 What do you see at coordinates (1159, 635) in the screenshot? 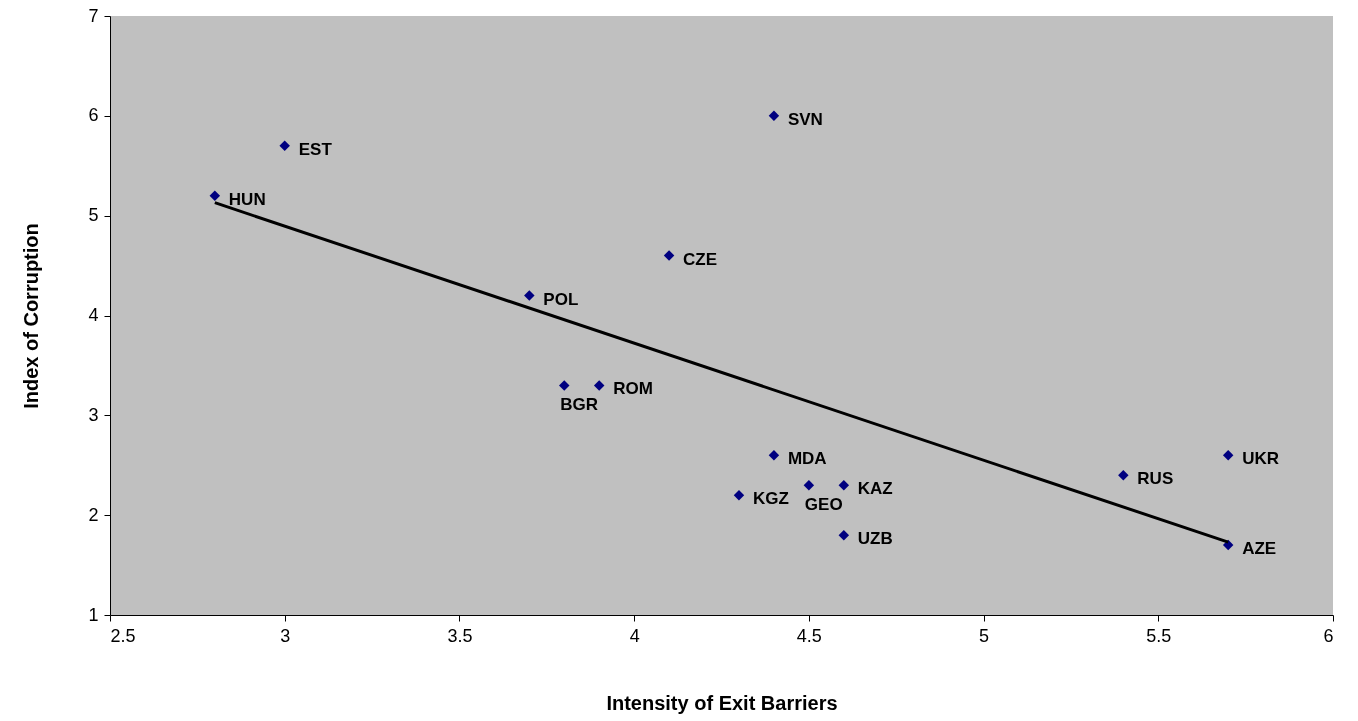
I see `x-tick-label: 5.5` at bounding box center [1159, 635].